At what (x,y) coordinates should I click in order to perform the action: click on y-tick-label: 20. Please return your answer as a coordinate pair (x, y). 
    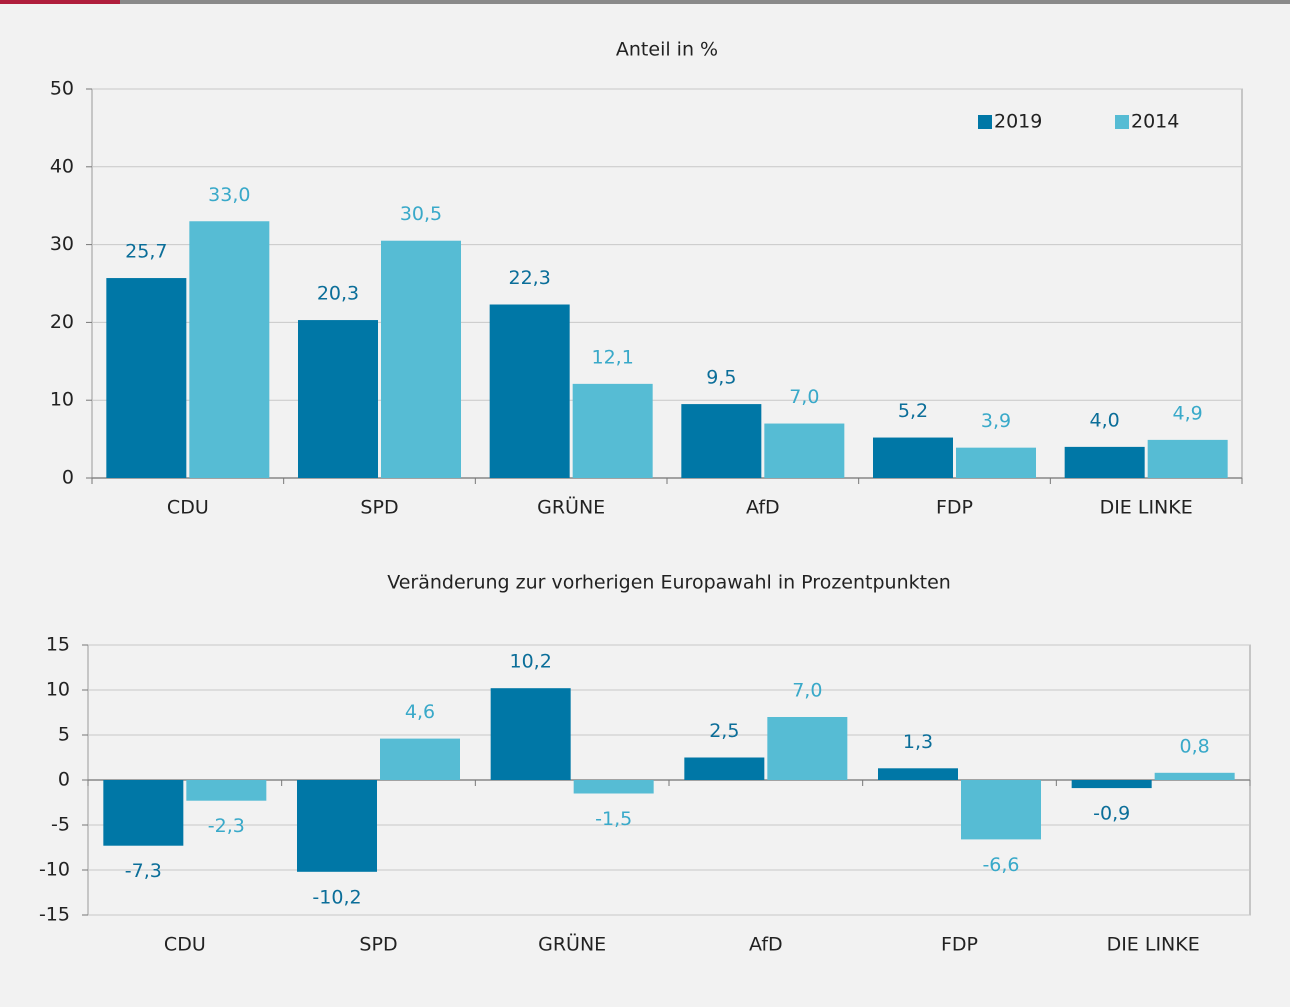
    Looking at the image, I should click on (62, 322).